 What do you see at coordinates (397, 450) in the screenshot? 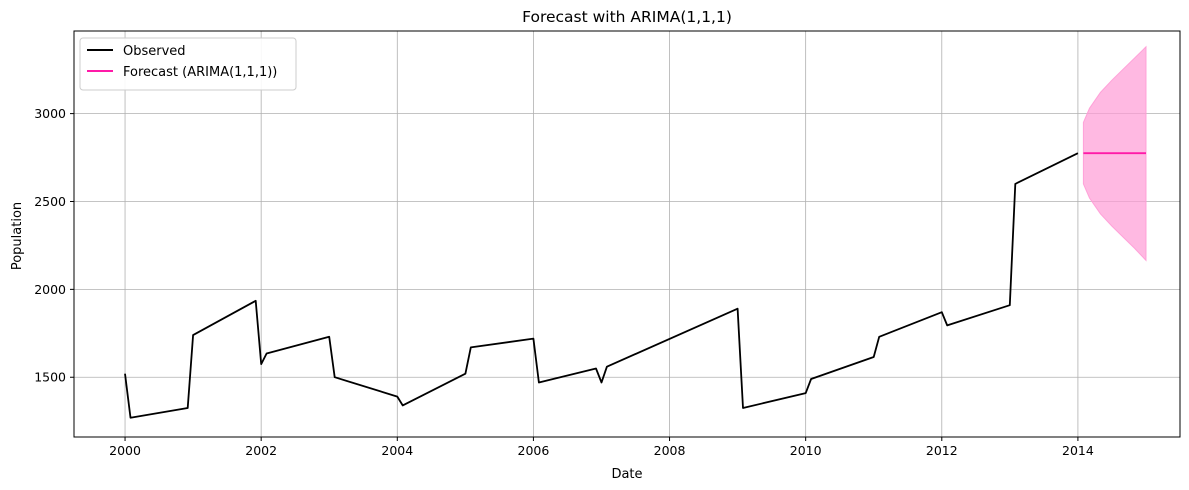
I see `x-tick-label: 2004` at bounding box center [397, 450].